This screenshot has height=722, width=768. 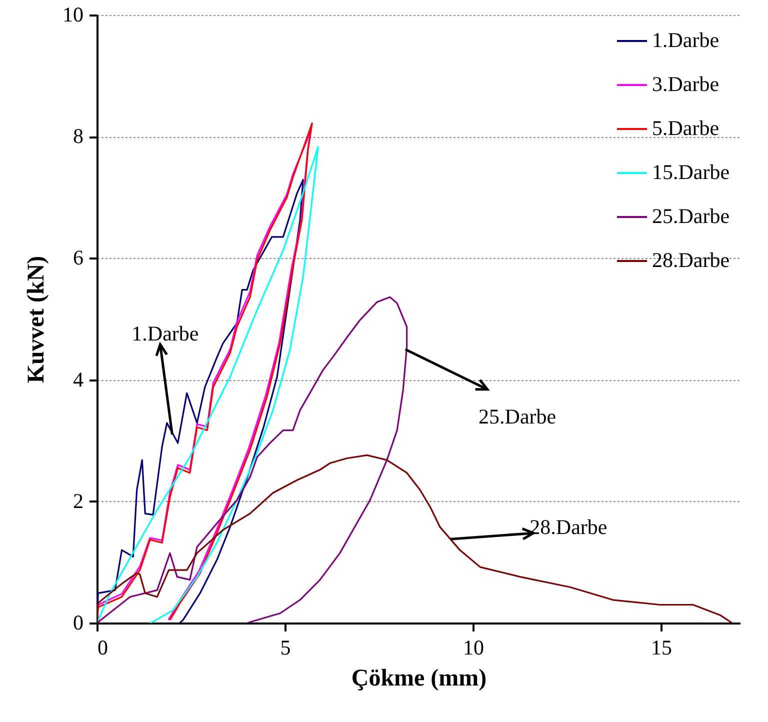 What do you see at coordinates (78, 622) in the screenshot?
I see `y-tick-label: 0` at bounding box center [78, 622].